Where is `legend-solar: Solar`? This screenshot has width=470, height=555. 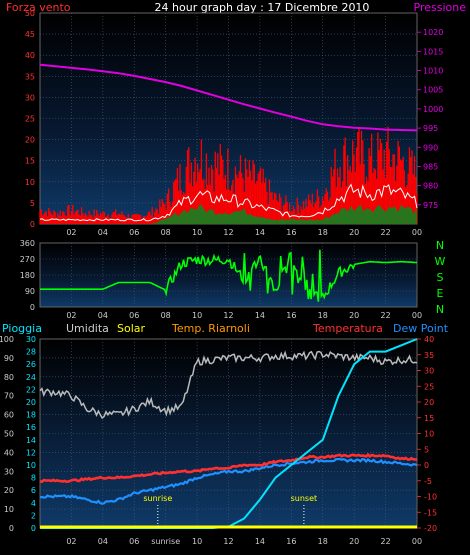
legend-solar: Solar is located at coordinates (131, 328).